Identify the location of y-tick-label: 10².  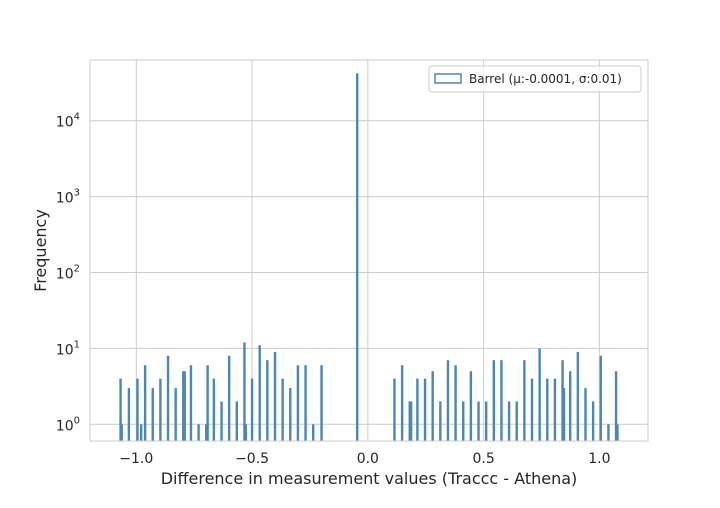
(68, 273).